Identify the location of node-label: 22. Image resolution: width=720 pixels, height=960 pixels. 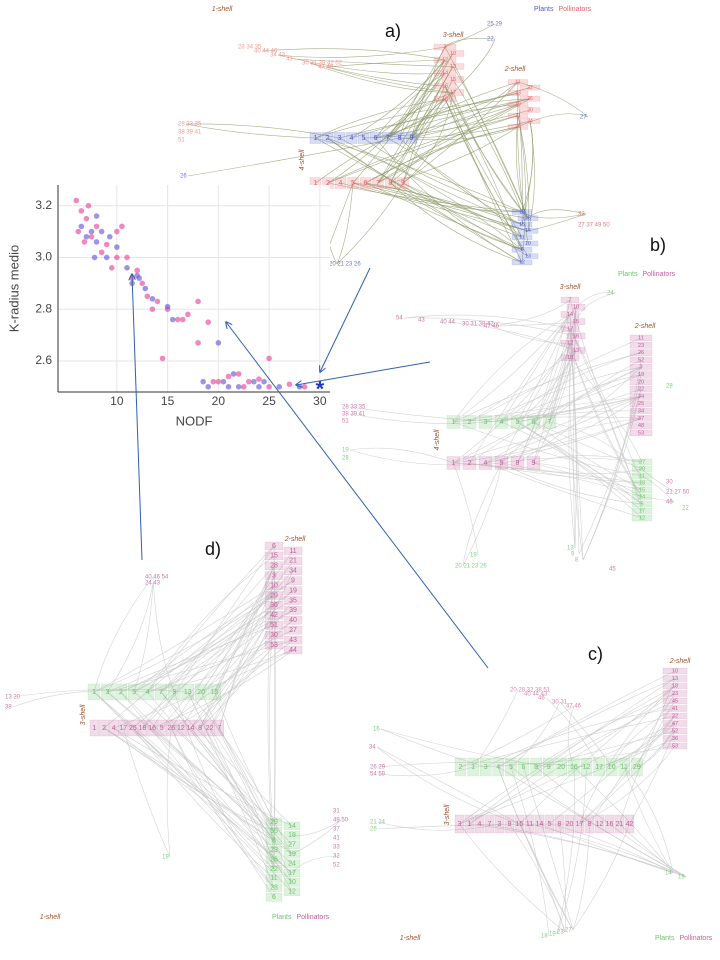
(210, 728).